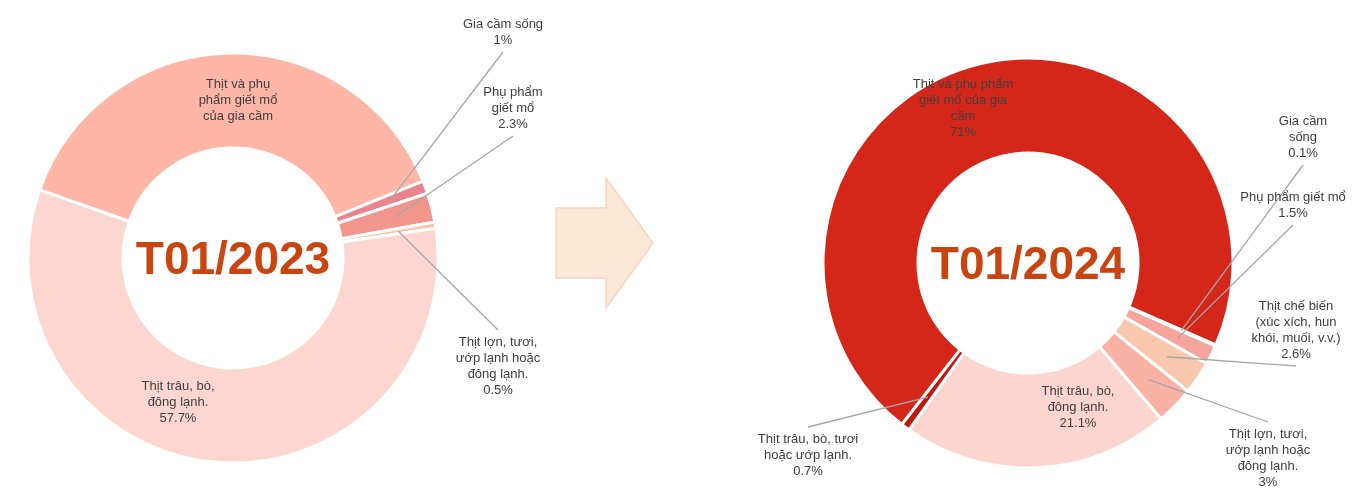 Image resolution: width=1355 pixels, height=492 pixels. What do you see at coordinates (513, 123) in the screenshot?
I see `data-label: 2.3%` at bounding box center [513, 123].